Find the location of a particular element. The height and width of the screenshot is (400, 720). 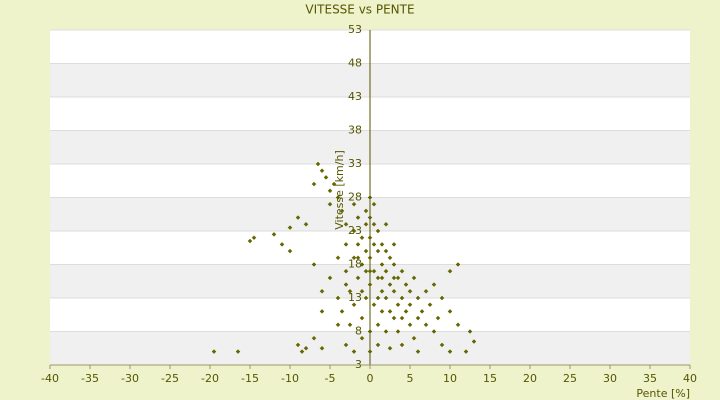

x-tick-label: -15 is located at coordinates (250, 378).